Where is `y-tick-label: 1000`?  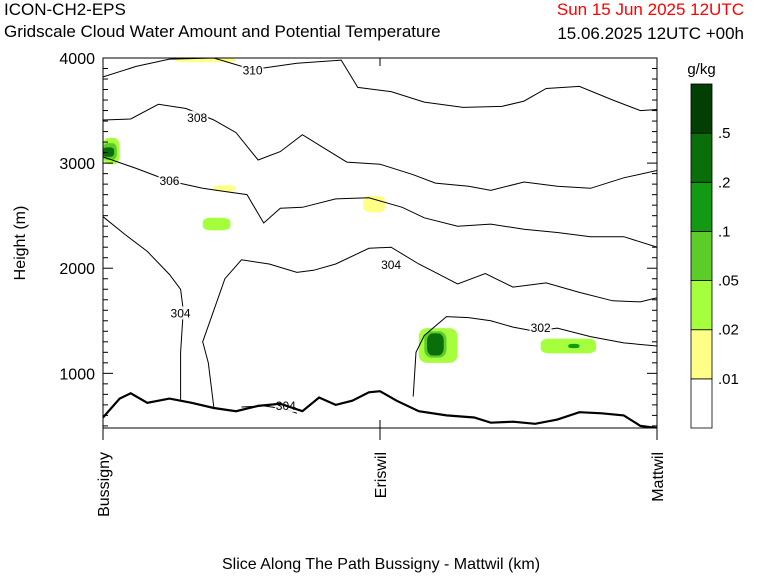 y-tick-label: 1000 is located at coordinates (77, 374).